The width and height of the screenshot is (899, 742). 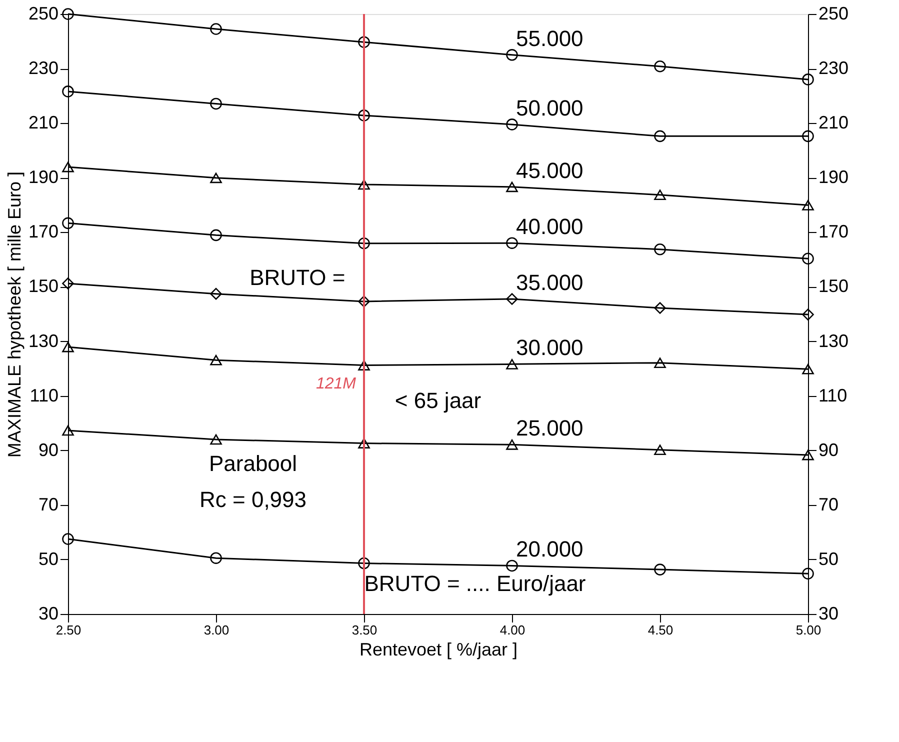 What do you see at coordinates (833, 177) in the screenshot?
I see `y2-tick-label: 190` at bounding box center [833, 177].